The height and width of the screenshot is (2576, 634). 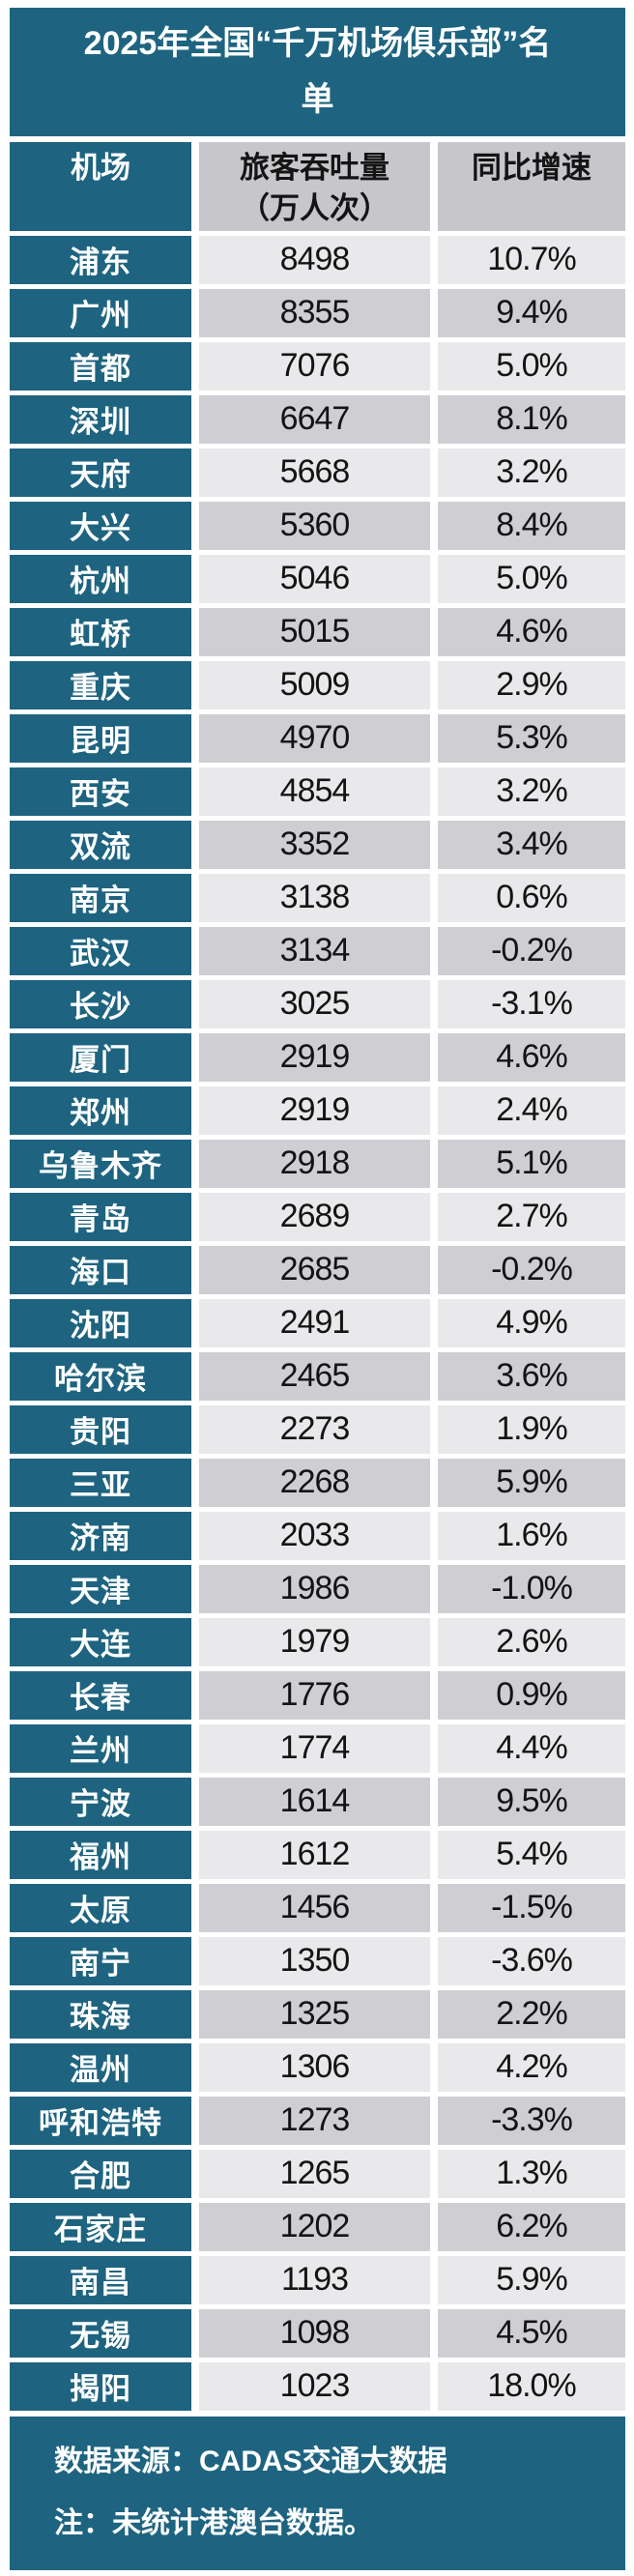 I want to click on airport-cell: 武汉, so click(x=100, y=950).